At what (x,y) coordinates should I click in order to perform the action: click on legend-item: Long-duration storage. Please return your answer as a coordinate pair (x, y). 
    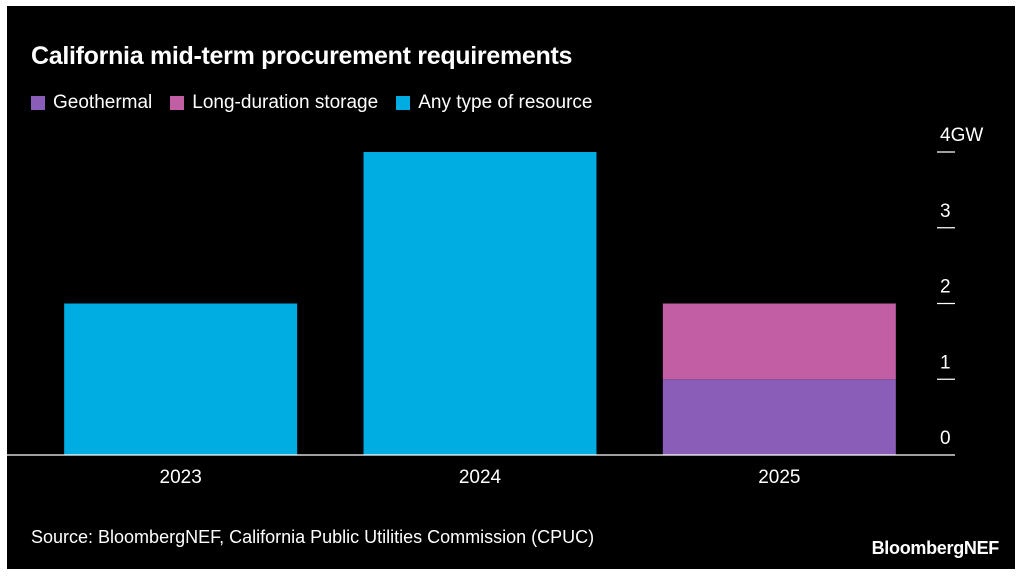
    Looking at the image, I should click on (274, 103).